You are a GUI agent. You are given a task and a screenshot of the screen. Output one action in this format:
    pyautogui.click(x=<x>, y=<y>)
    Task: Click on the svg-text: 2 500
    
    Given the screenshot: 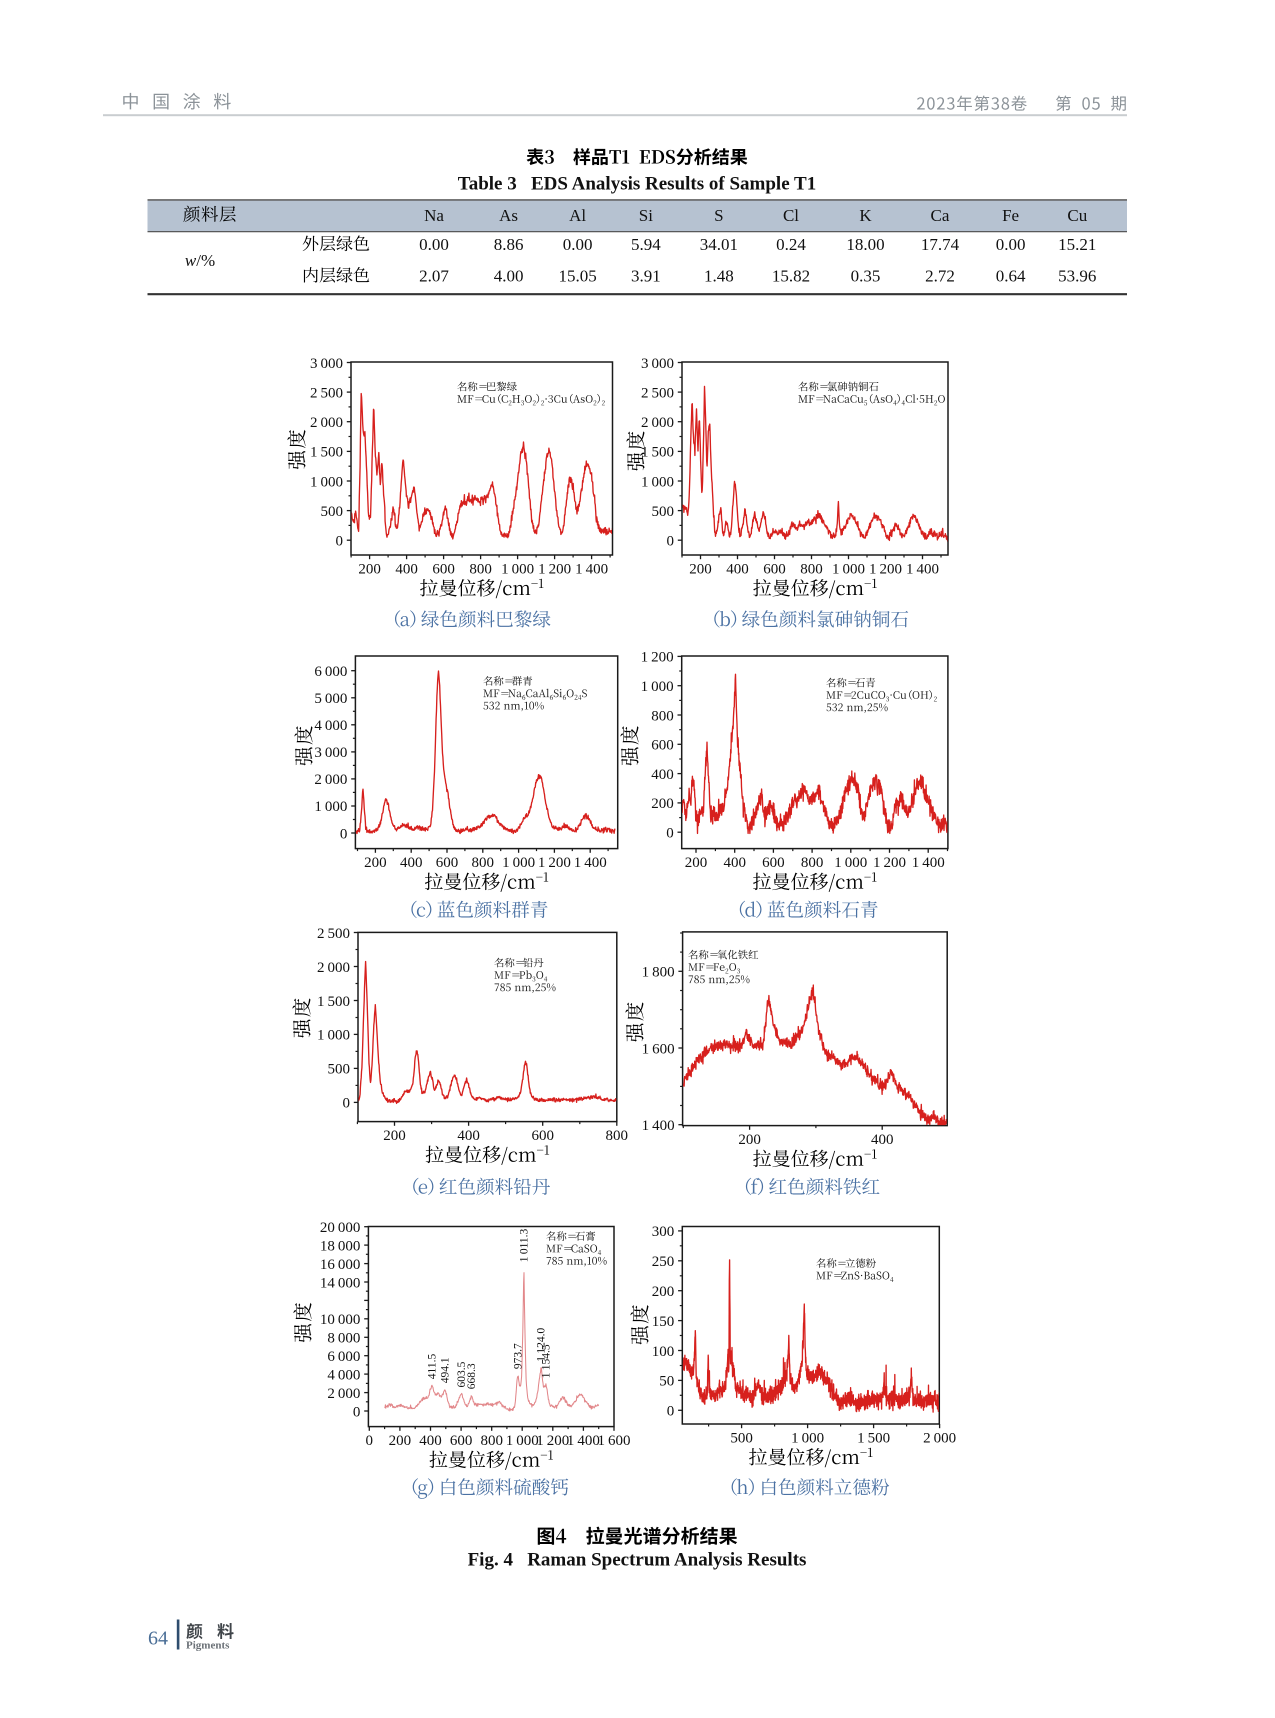 What is the action you would take?
    pyautogui.click(x=326, y=393)
    